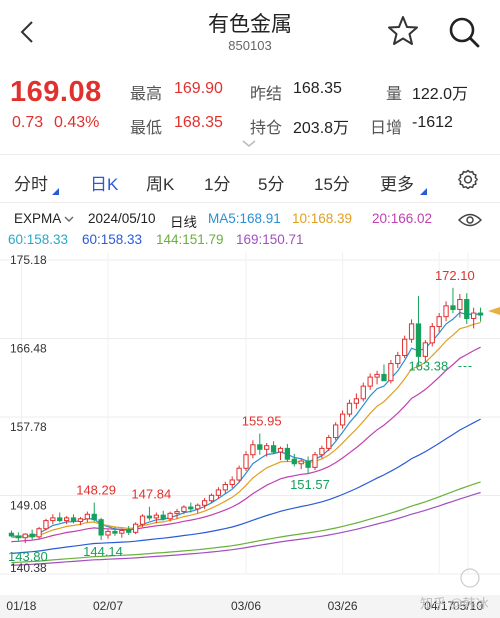 This screenshot has height=618, width=500. I want to click on y-tick-label: 175.18, so click(28, 260).